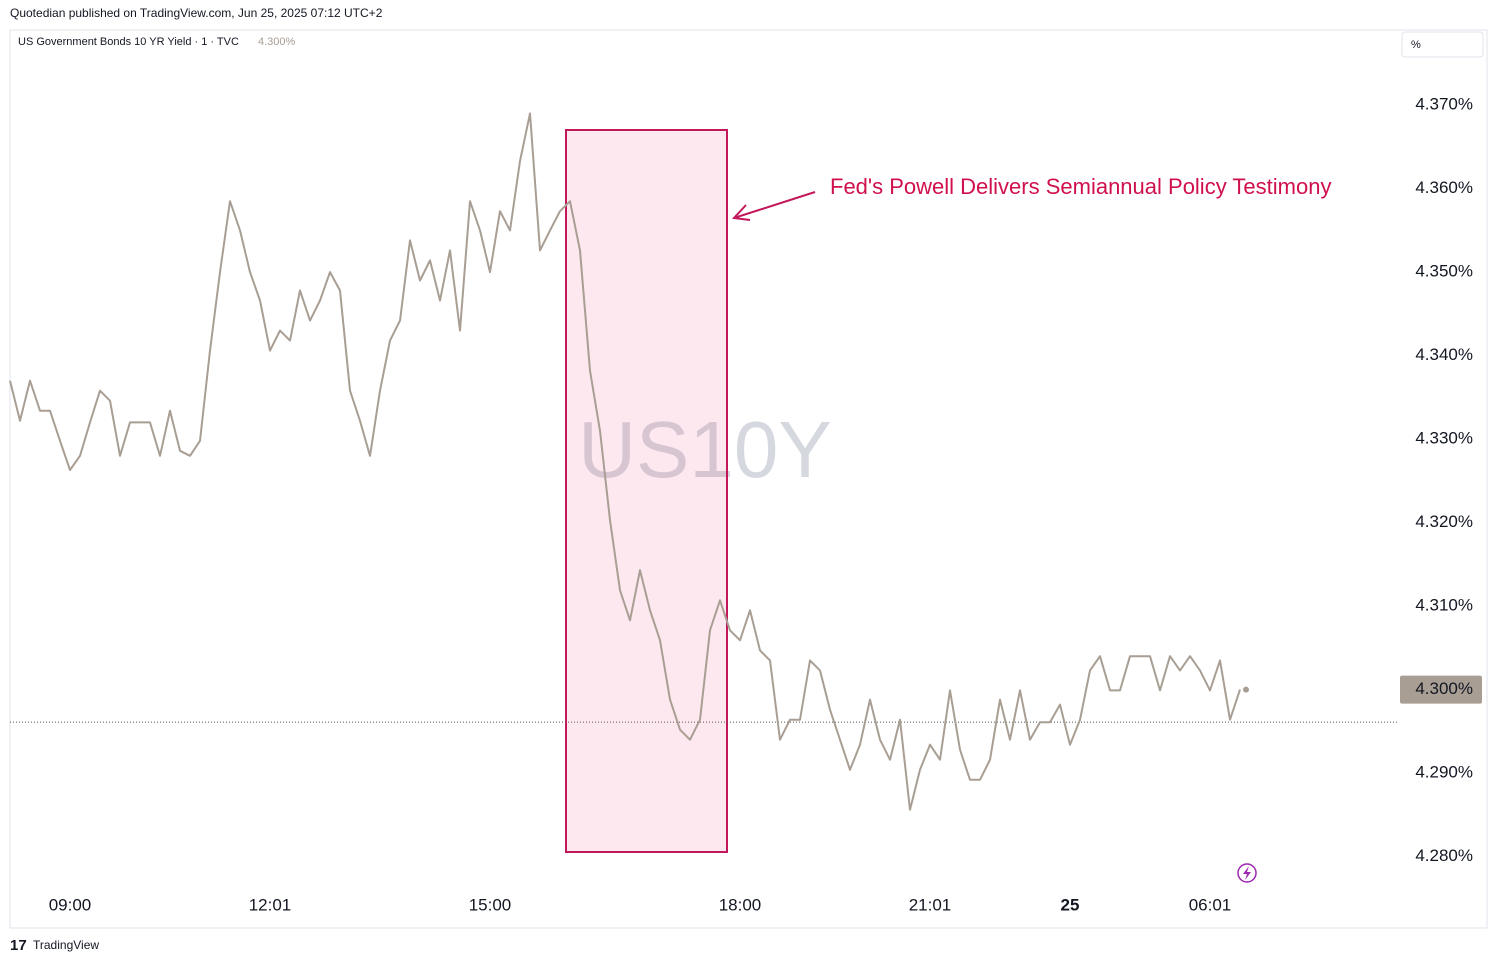 This screenshot has width=1497, height=964. I want to click on x-tick-label: 18:00, so click(740, 904).